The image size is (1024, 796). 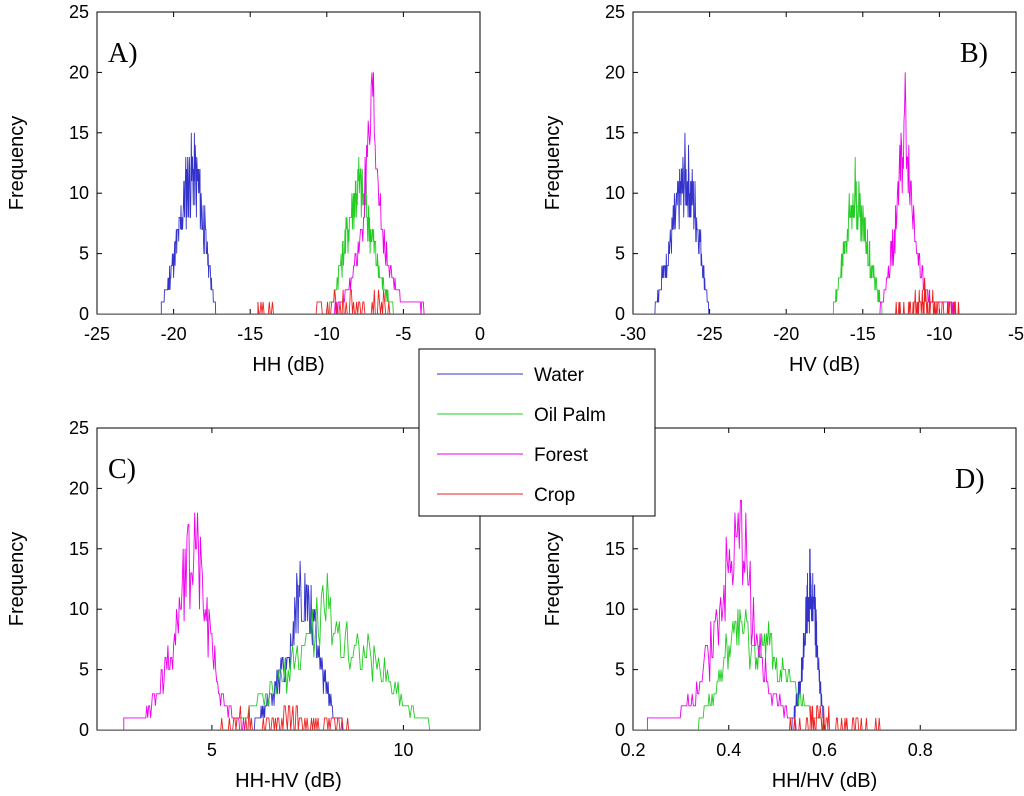 I want to click on legend-label: Water, so click(x=559, y=375).